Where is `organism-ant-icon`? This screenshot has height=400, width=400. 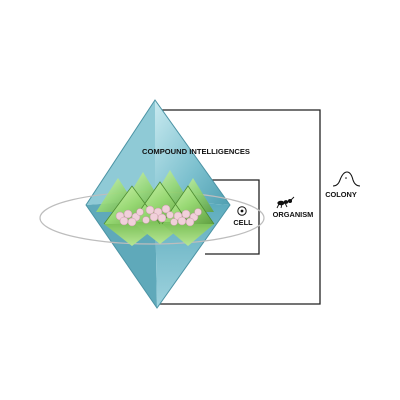 organism-ant-icon is located at coordinates (285, 202).